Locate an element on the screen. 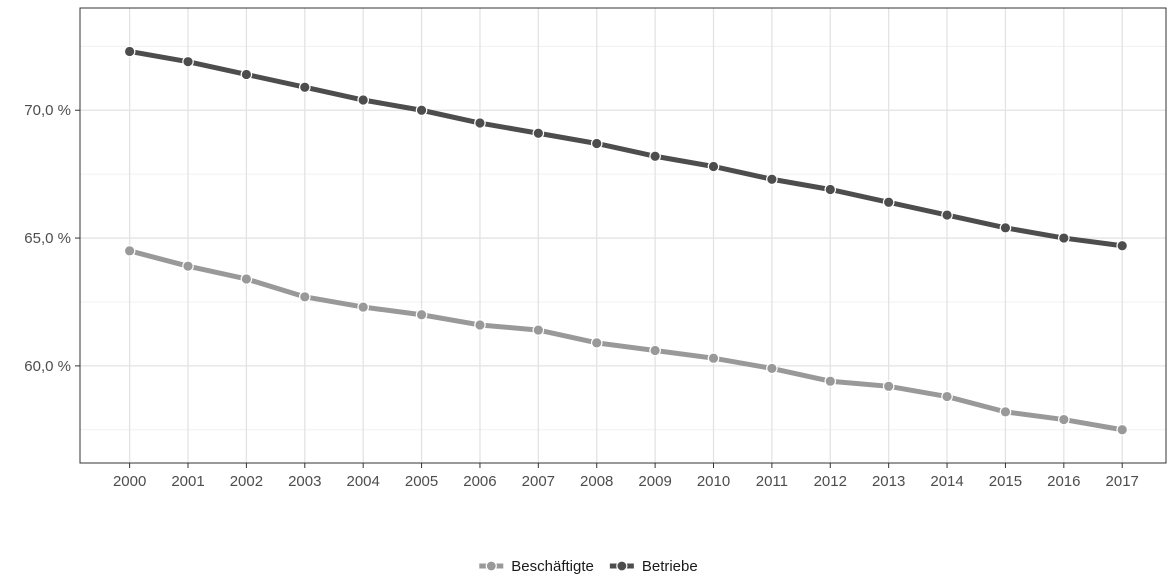 Image resolution: width=1175 pixels, height=580 pixels. x-tick-label: 2011 is located at coordinates (772, 481).